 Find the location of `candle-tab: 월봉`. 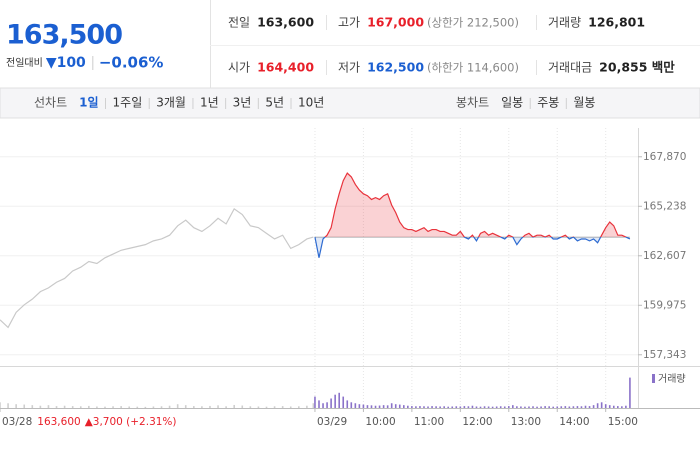

candle-tab: 월봉 is located at coordinates (584, 103).